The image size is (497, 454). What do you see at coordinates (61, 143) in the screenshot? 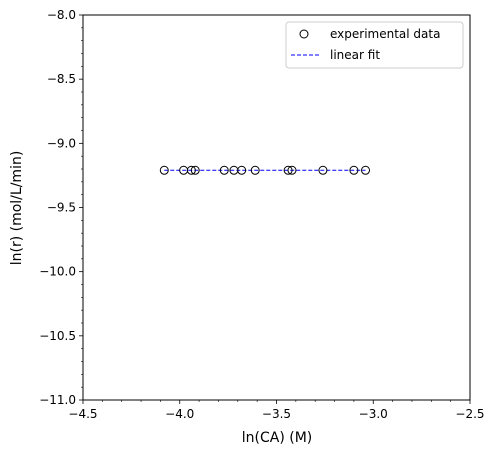
I see `y-tick-label: −9.0` at bounding box center [61, 143].